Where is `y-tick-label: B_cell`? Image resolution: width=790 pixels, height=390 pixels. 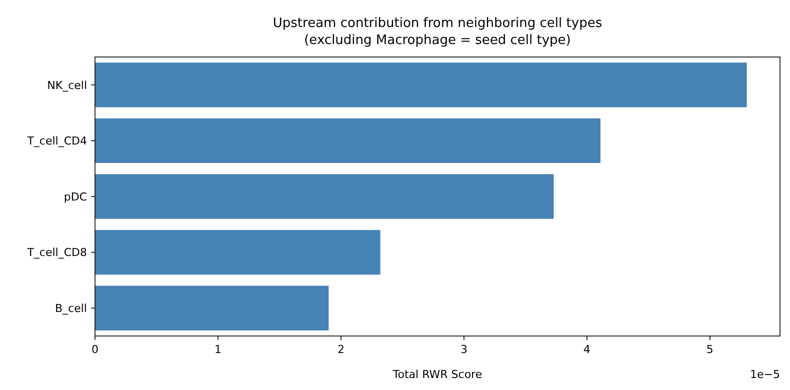
y-tick-label: B_cell is located at coordinates (71, 308).